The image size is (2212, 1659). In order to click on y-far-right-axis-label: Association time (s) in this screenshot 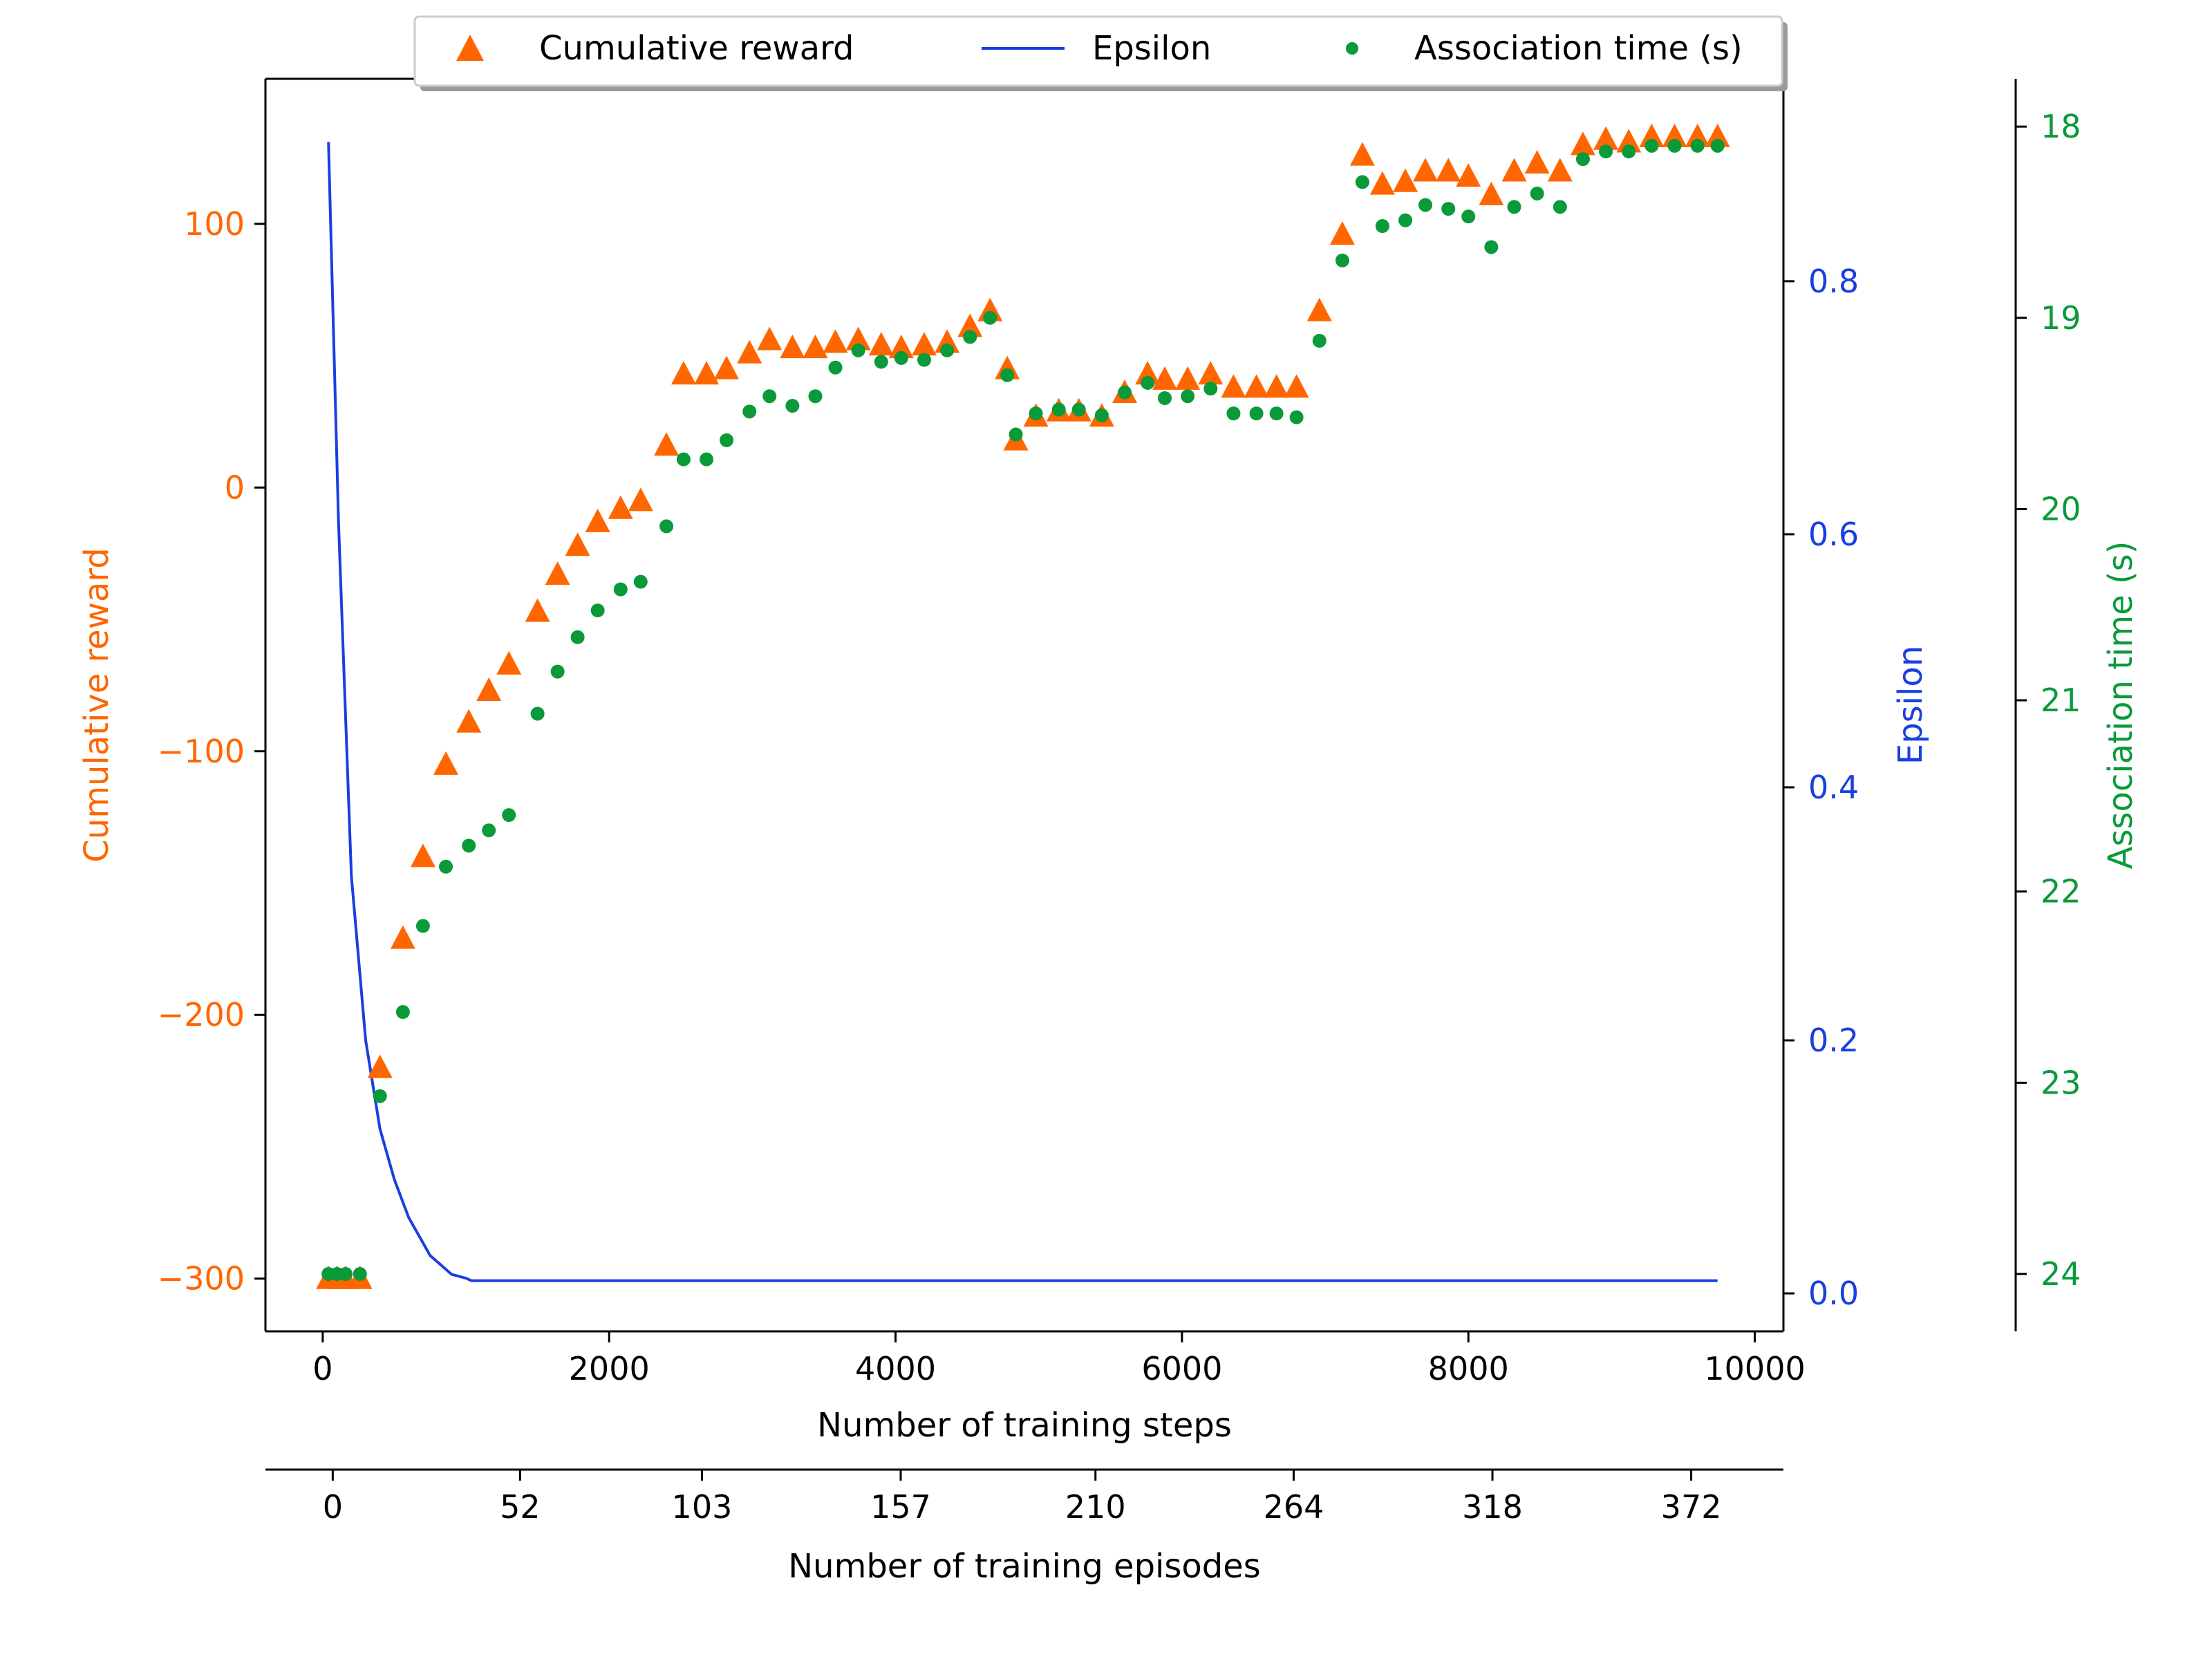, I will do `click(2121, 705)`.